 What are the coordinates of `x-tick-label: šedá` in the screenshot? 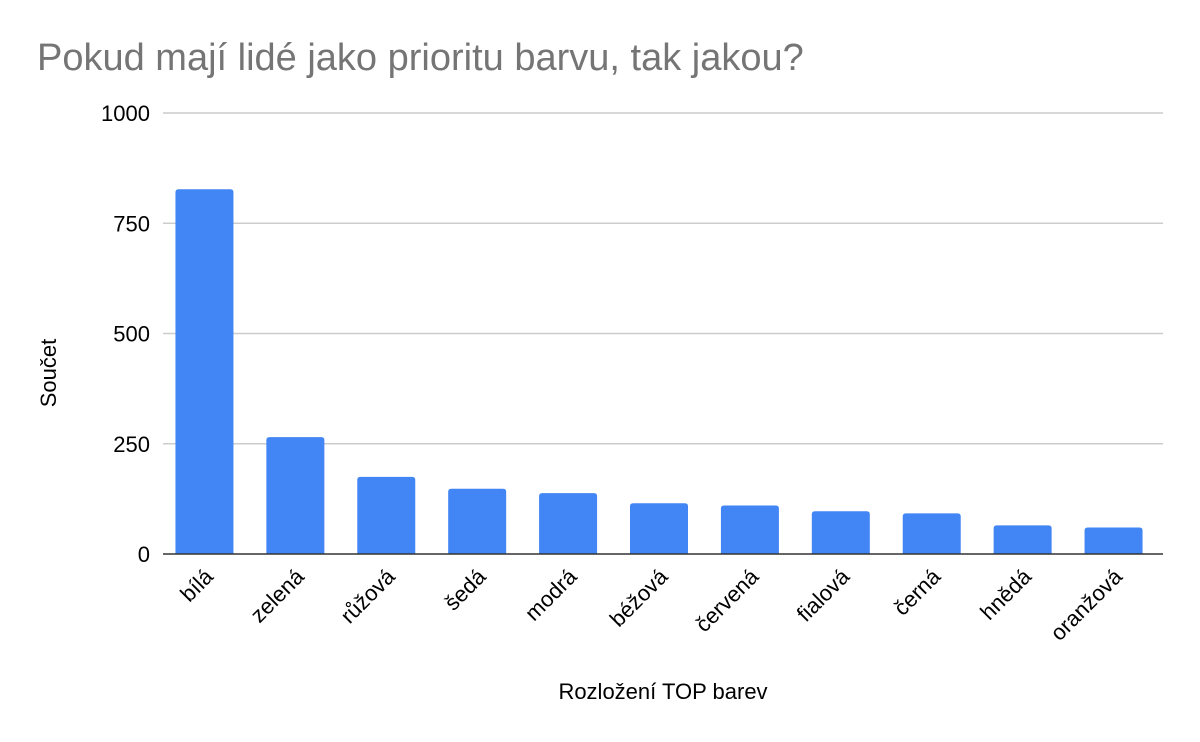 It's located at (465, 589).